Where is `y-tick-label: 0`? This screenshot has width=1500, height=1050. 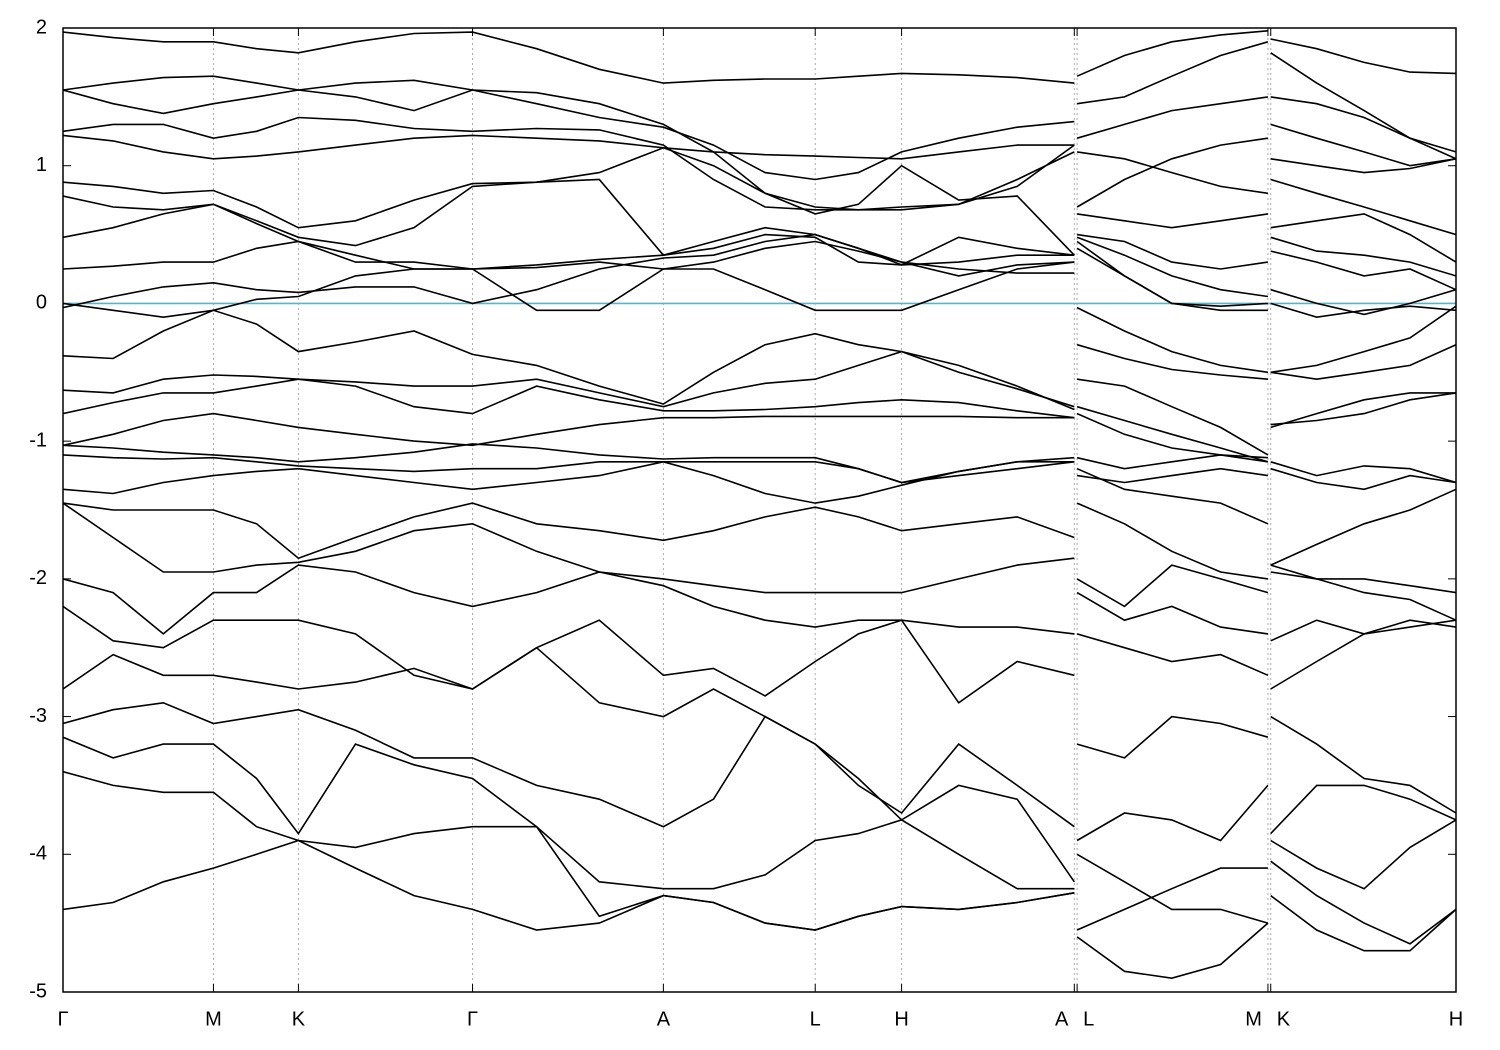
y-tick-label: 0 is located at coordinates (41, 303).